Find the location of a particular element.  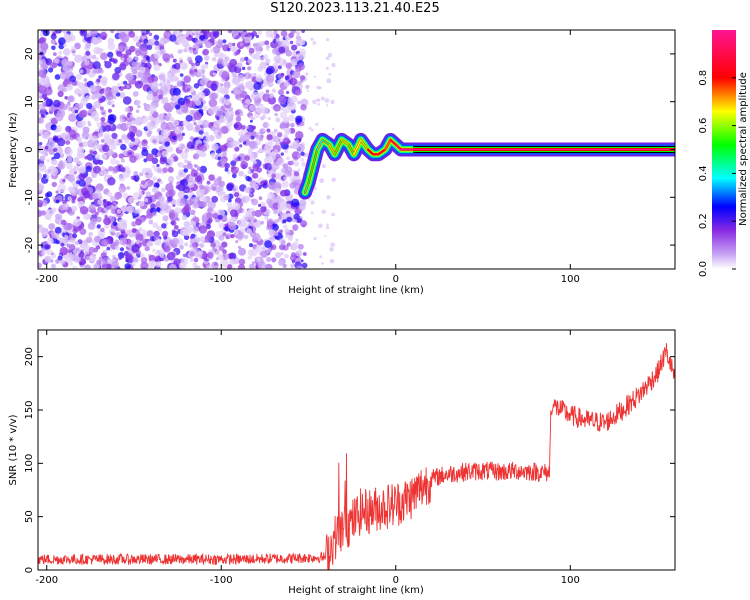

y-tick-label: 20 is located at coordinates (29, 54).